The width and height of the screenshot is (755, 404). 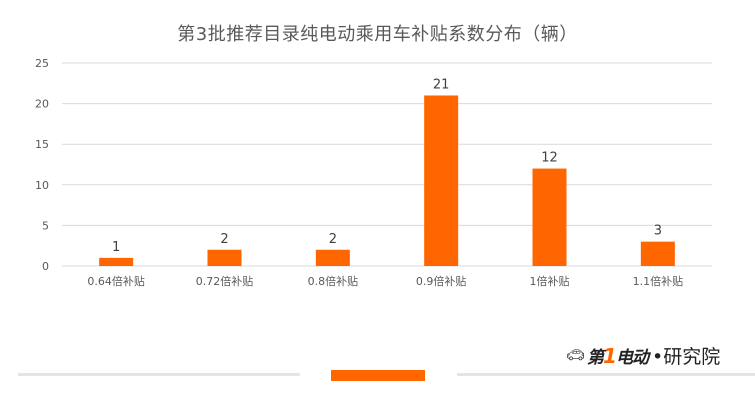 What do you see at coordinates (385, 281) in the screenshot?
I see `x-axis-ticks: 0.64倍补贴 0.72倍补贴 0.8倍补贴 0.9倍补贴 1倍补贴 1.1倍补贴` at bounding box center [385, 281].